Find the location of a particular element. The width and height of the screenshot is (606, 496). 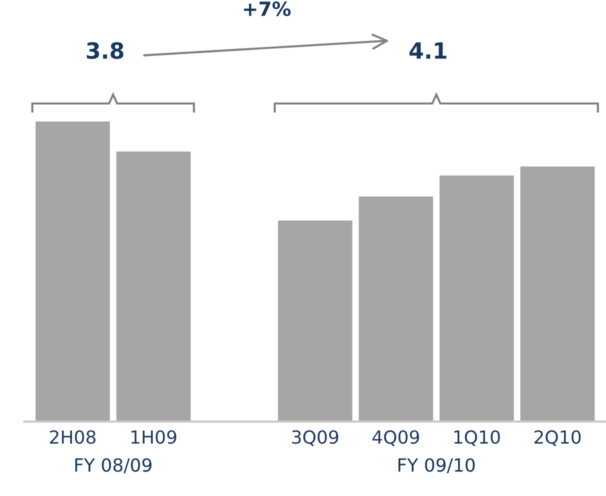

x-tick-label: 4Q09 is located at coordinates (395, 438).